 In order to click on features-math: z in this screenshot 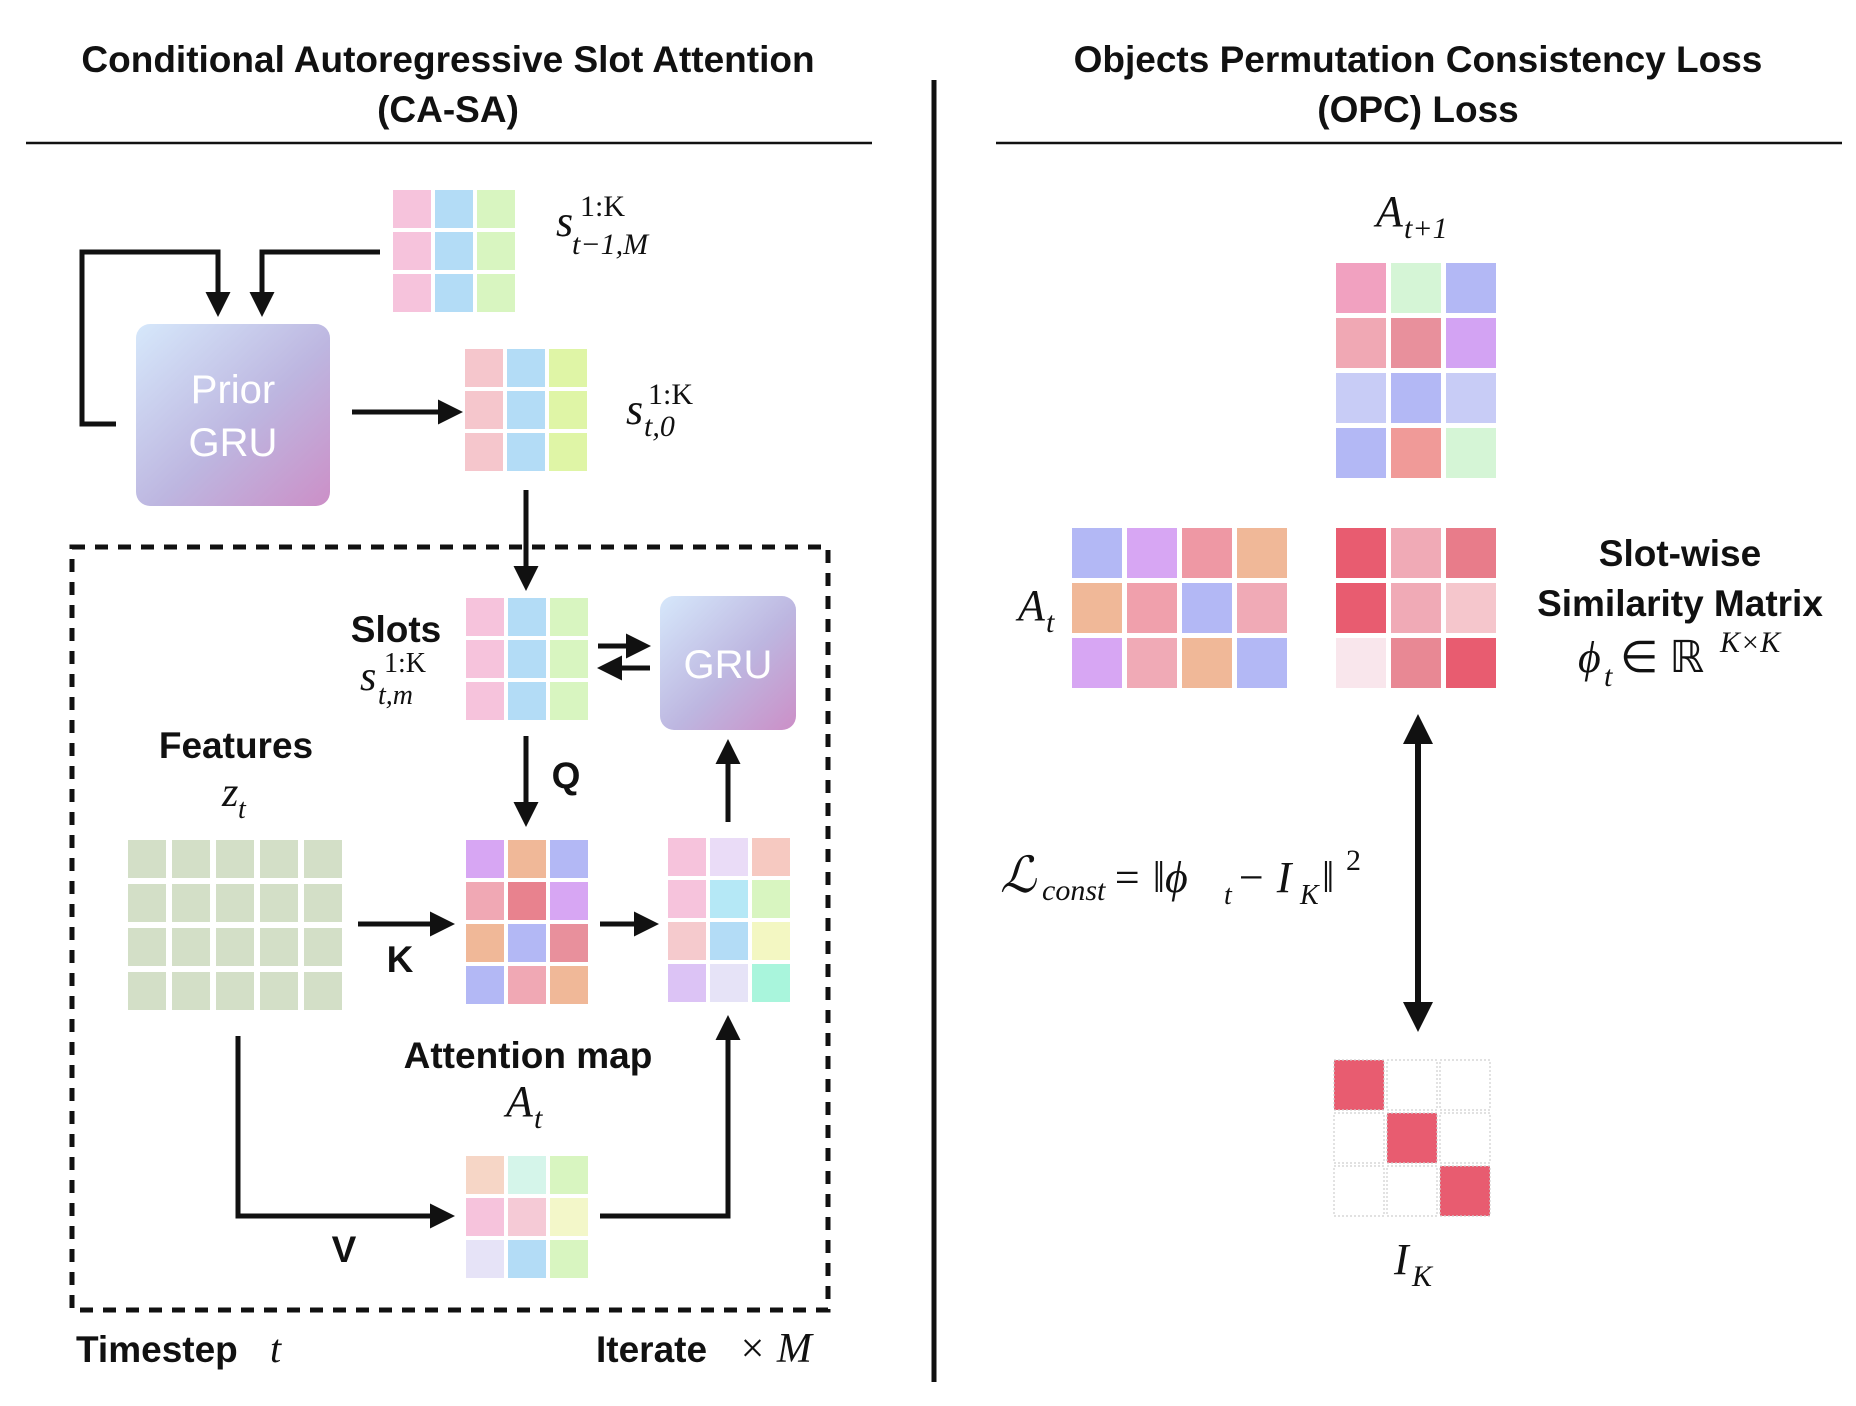, I will do `click(229, 793)`.